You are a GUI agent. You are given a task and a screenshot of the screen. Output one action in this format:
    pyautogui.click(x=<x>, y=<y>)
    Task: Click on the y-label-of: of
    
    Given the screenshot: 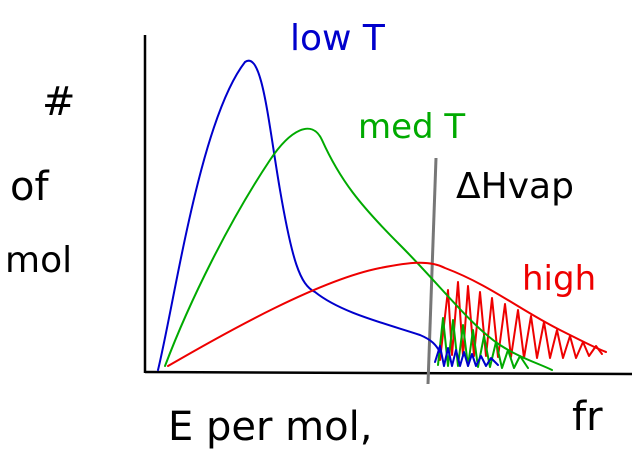 What is the action you would take?
    pyautogui.click(x=29, y=187)
    